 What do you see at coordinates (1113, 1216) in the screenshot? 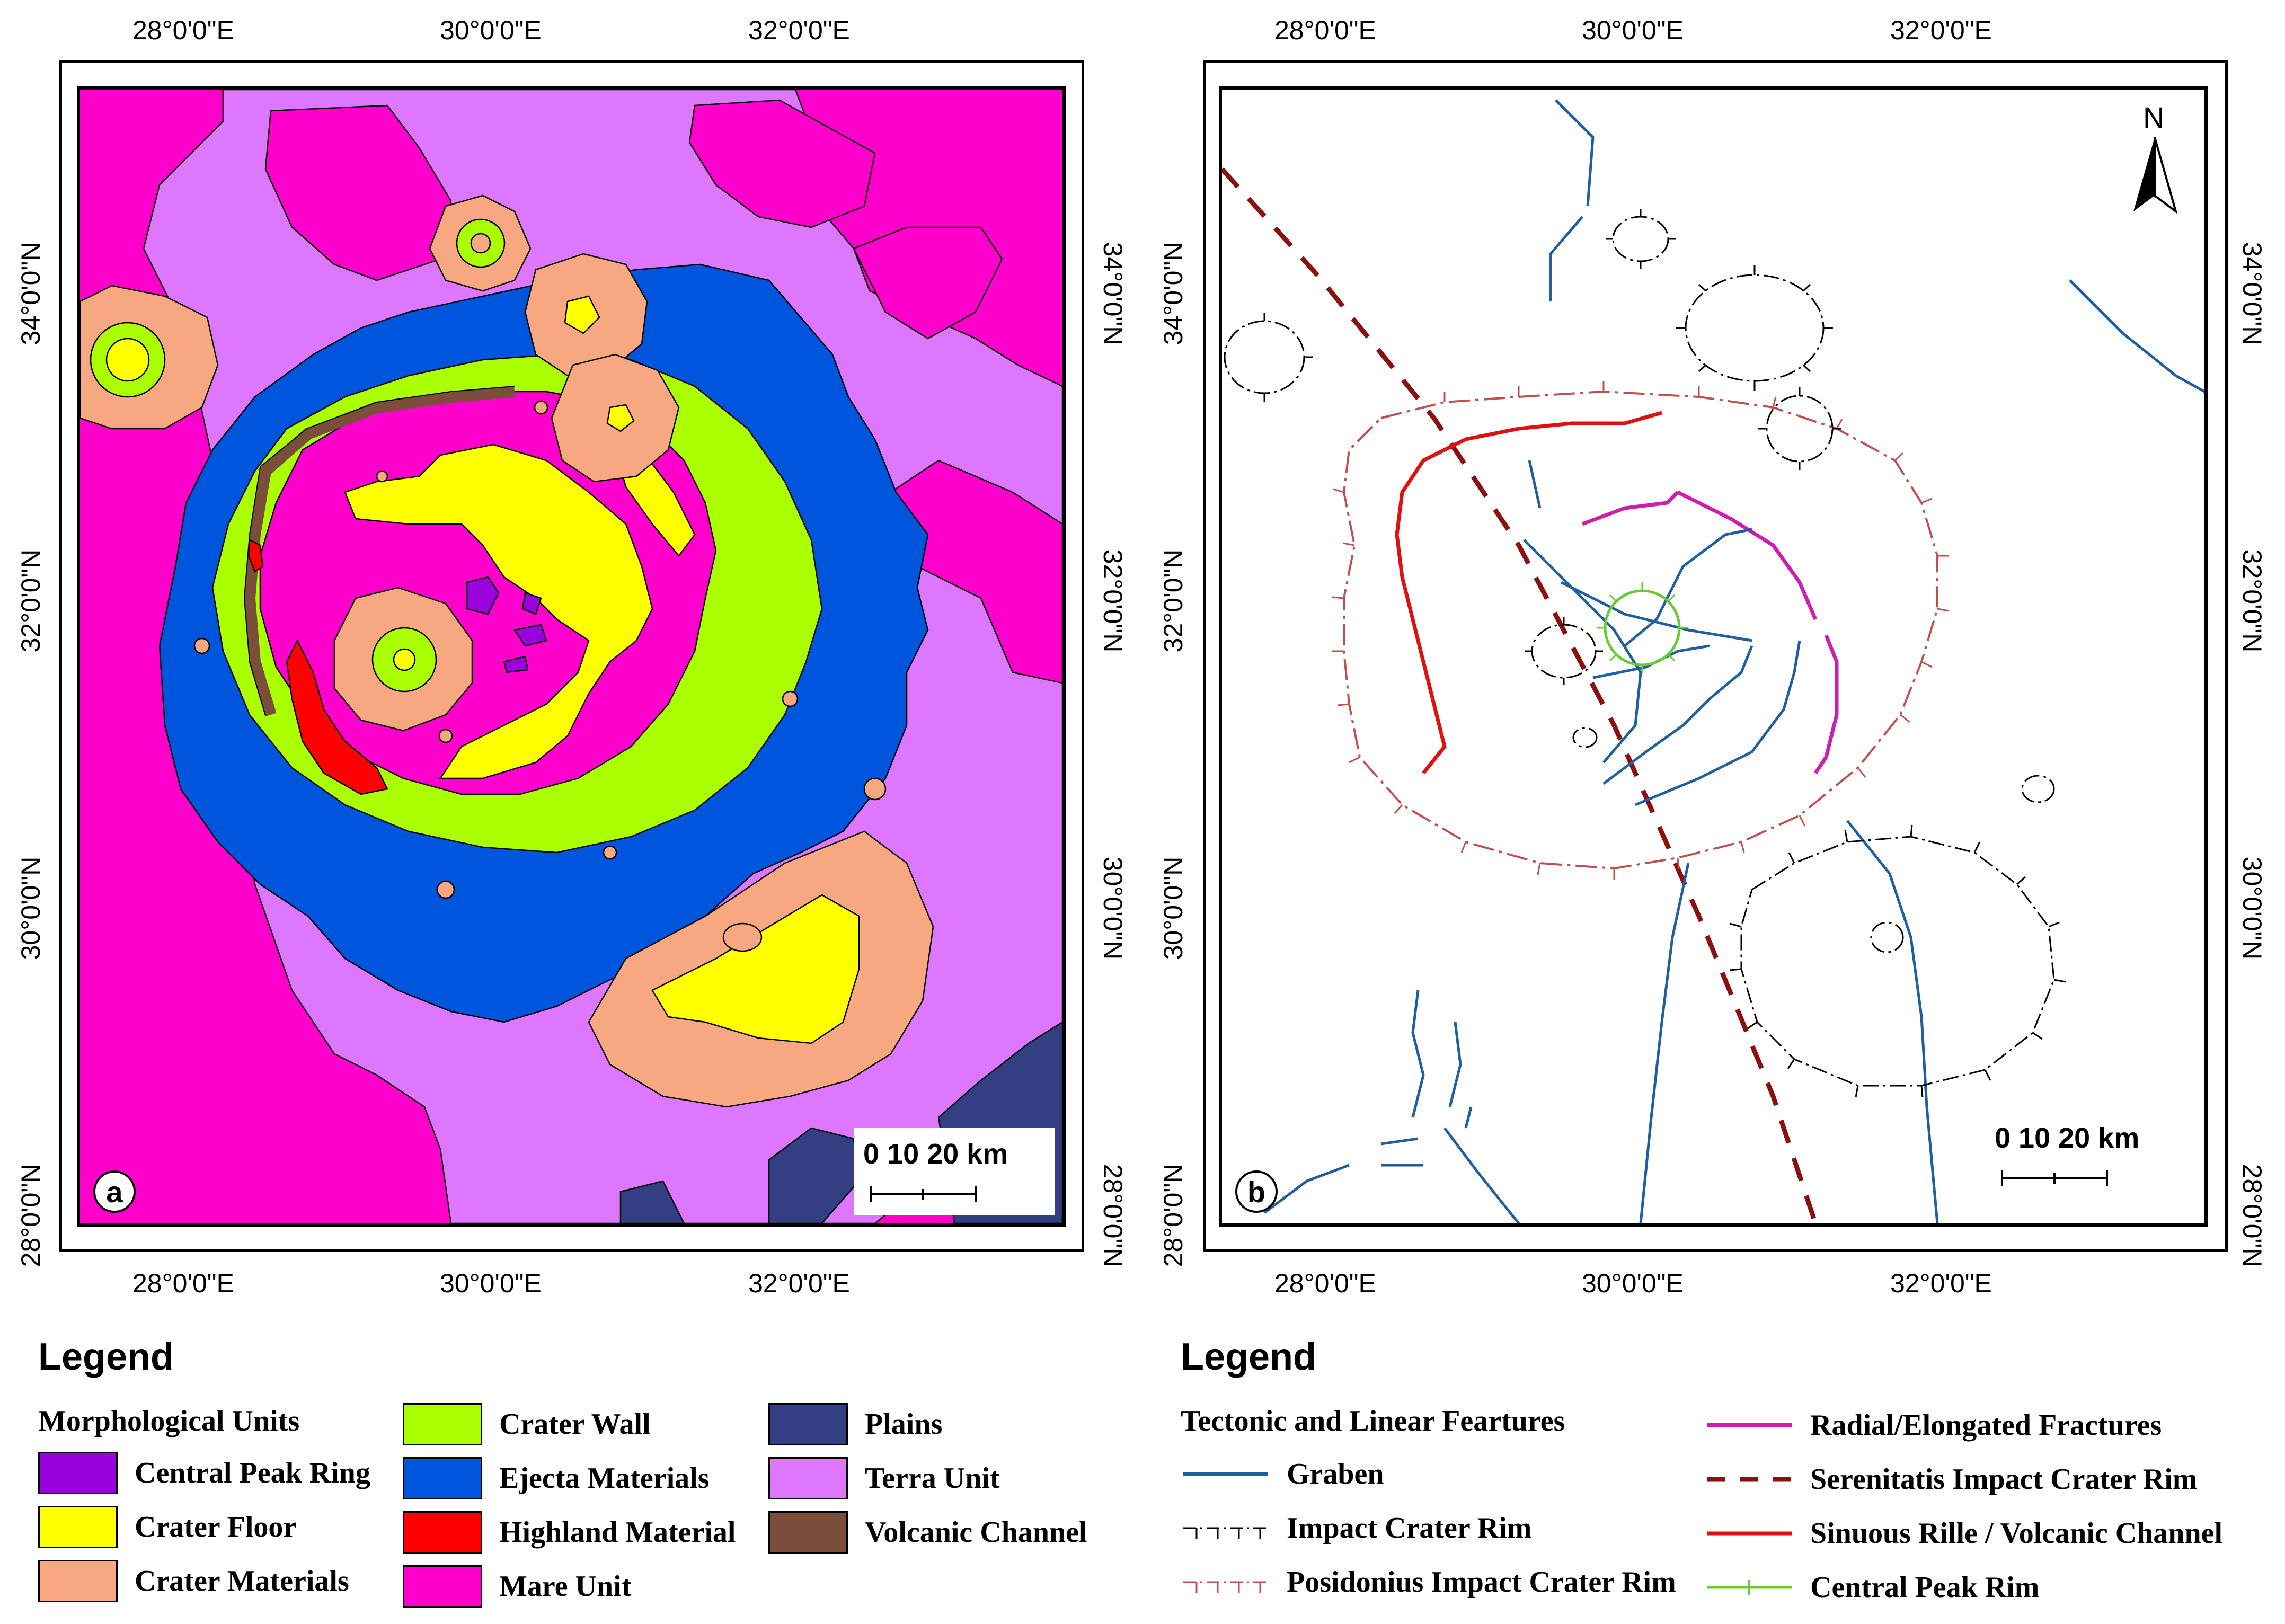
I see `panel-a-right-lat-4: 28°0'0"N` at bounding box center [1113, 1216].